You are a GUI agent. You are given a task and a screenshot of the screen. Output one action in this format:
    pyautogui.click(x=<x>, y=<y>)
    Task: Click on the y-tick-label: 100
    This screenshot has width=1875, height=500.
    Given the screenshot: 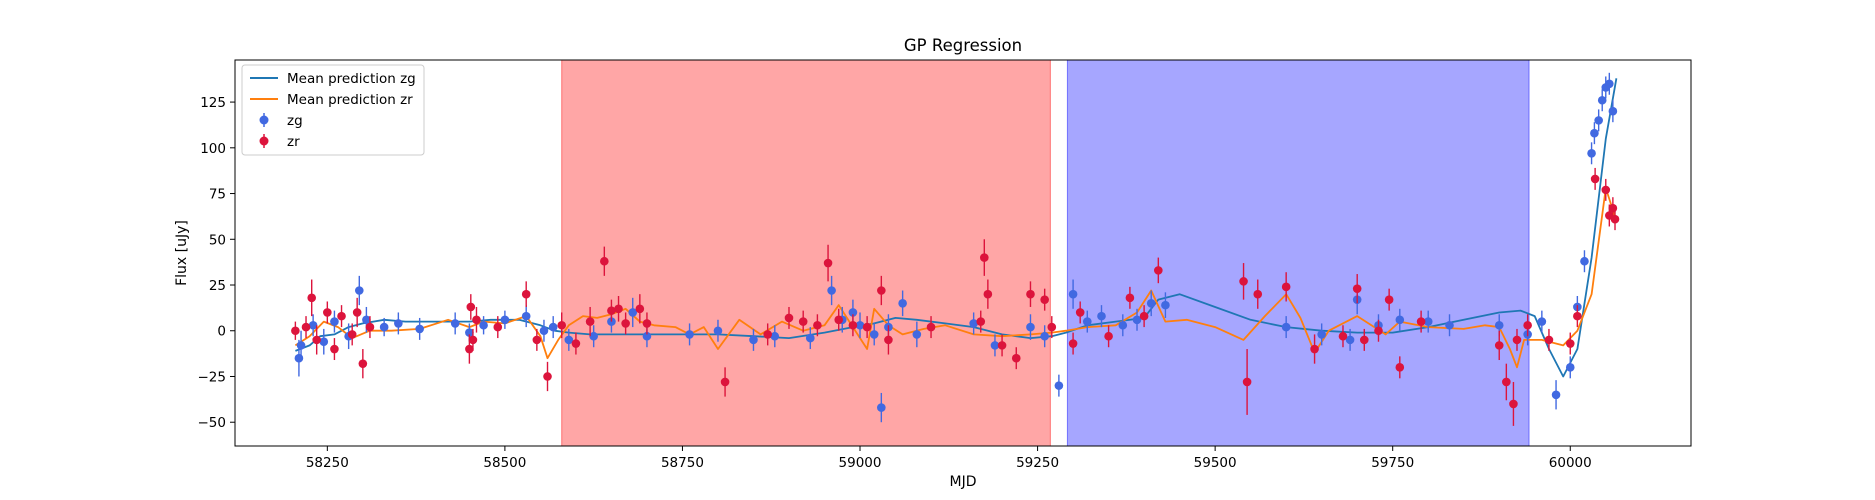 What is the action you would take?
    pyautogui.click(x=213, y=149)
    